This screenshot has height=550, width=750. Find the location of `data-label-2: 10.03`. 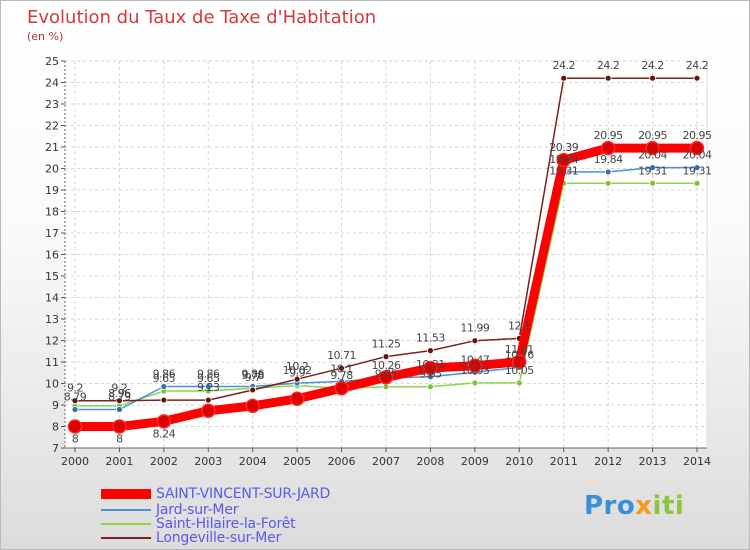

data-label-2: 10.03 is located at coordinates (474, 370).